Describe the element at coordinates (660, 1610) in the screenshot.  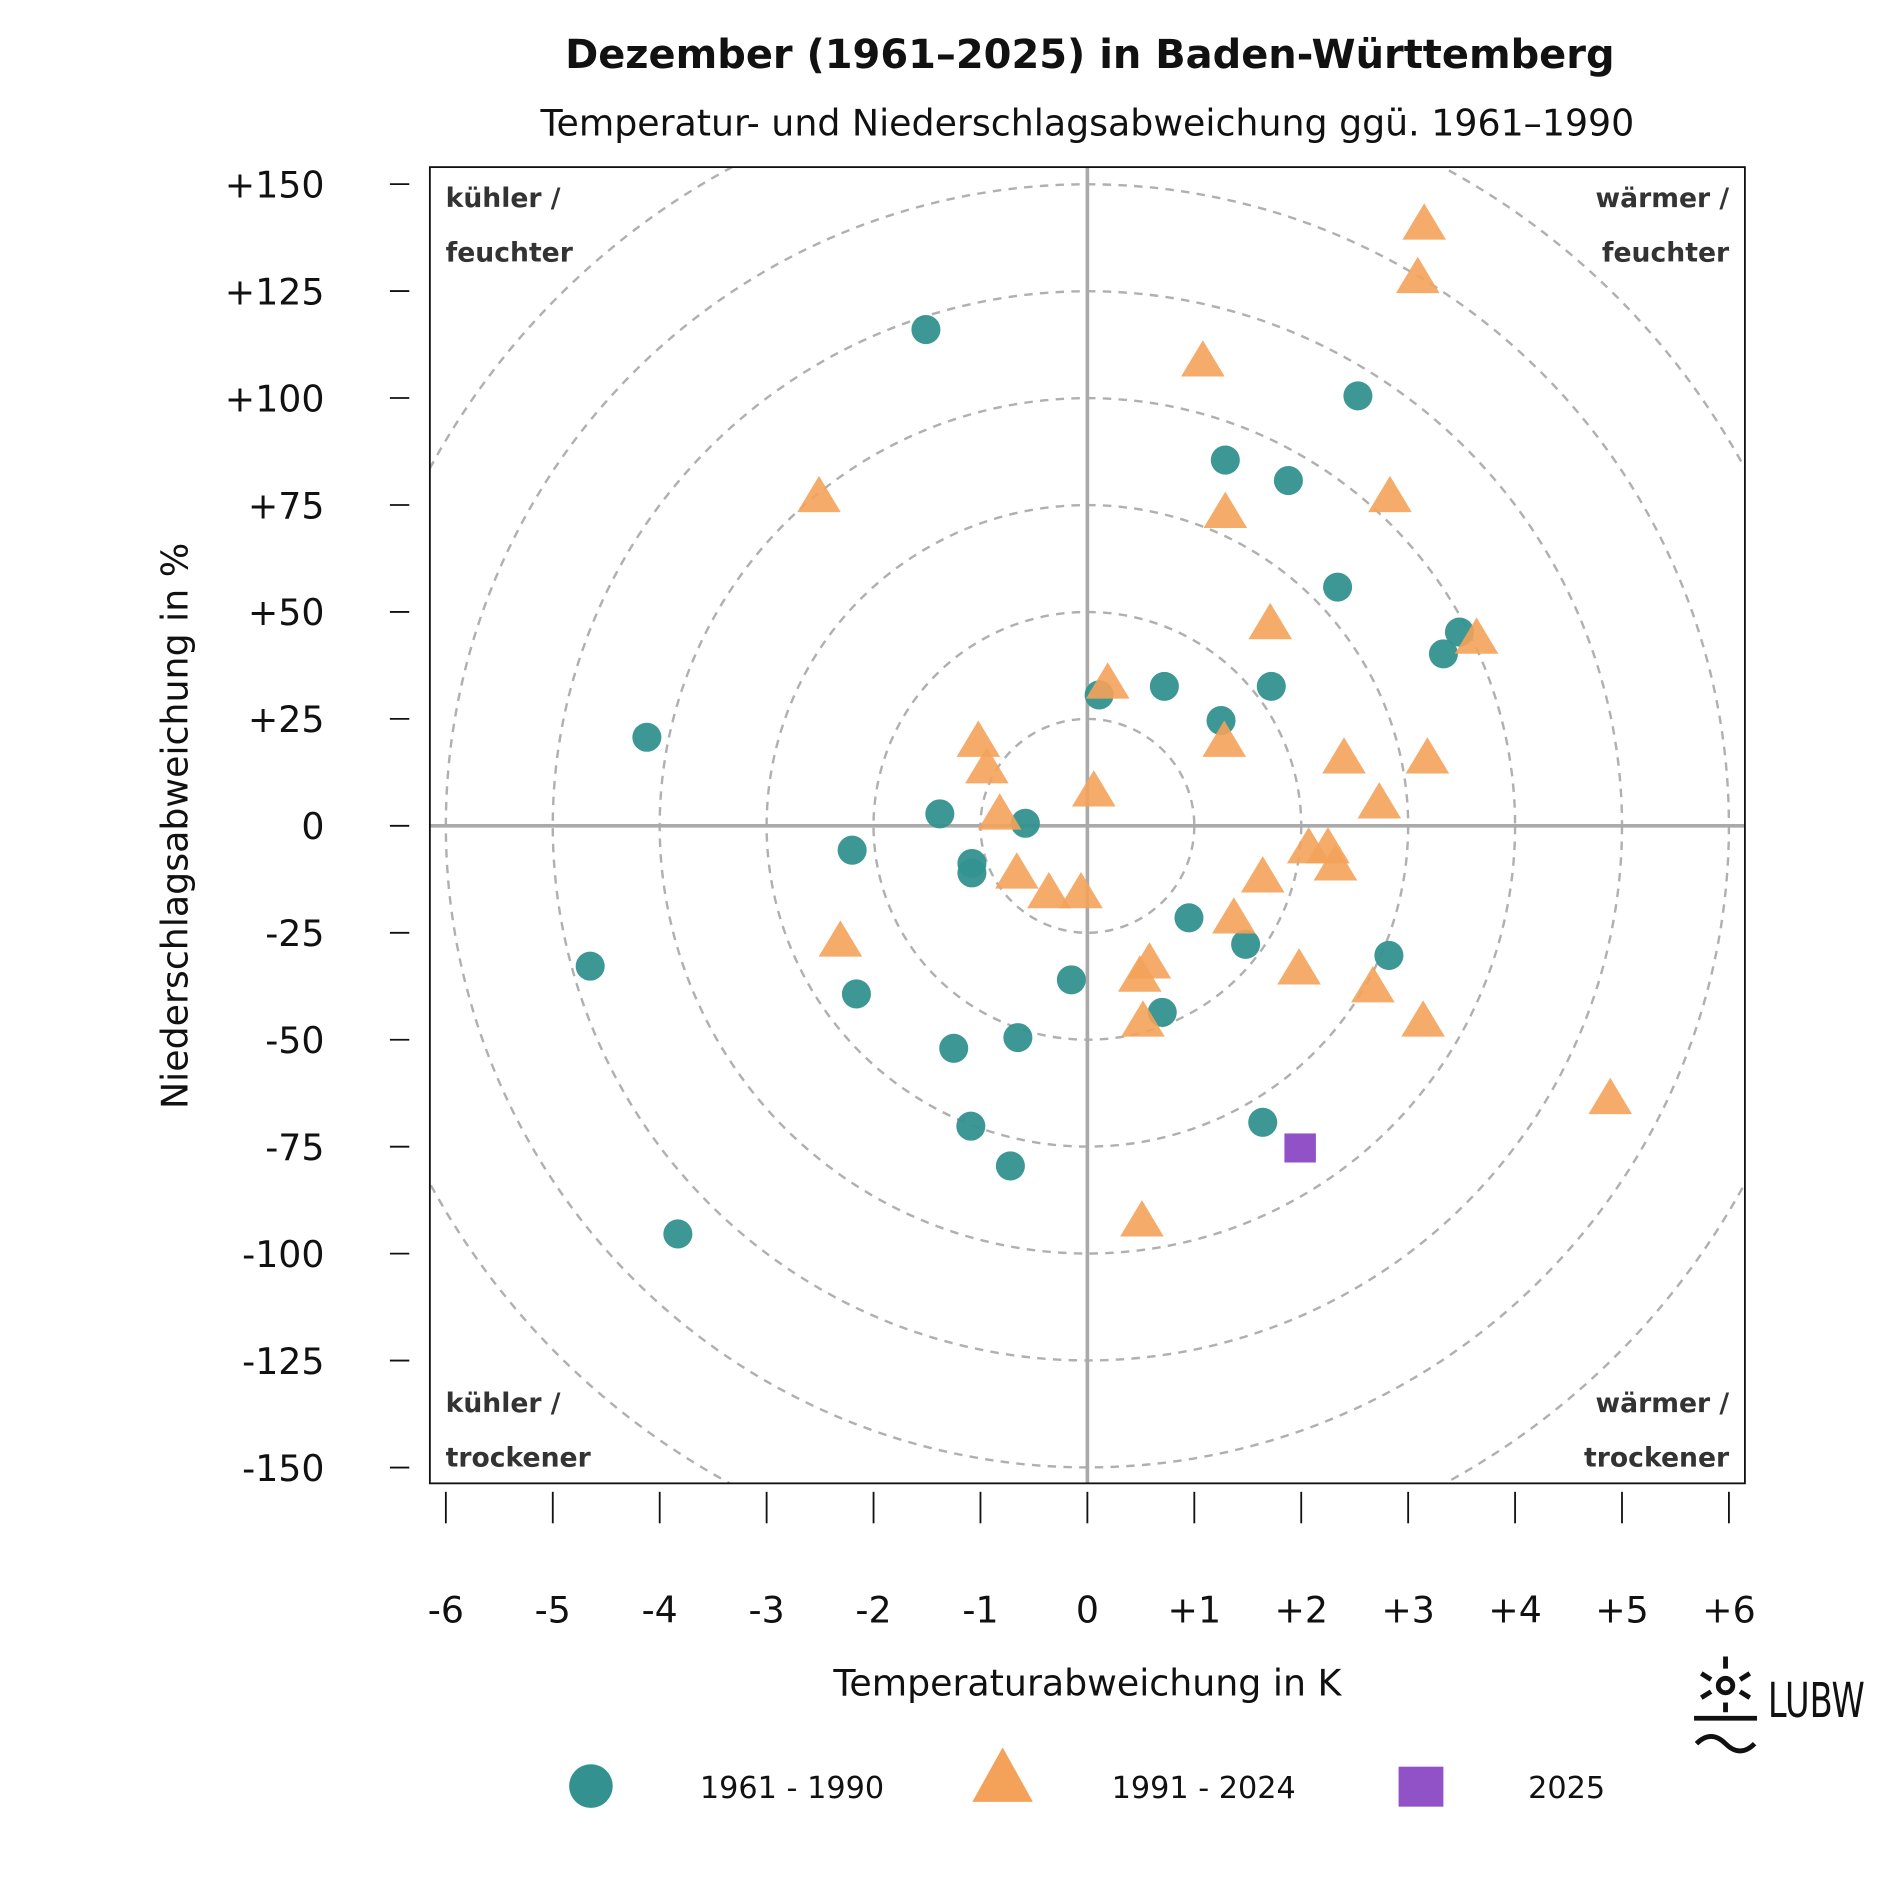
I see `x-tick-label: -4` at that location.